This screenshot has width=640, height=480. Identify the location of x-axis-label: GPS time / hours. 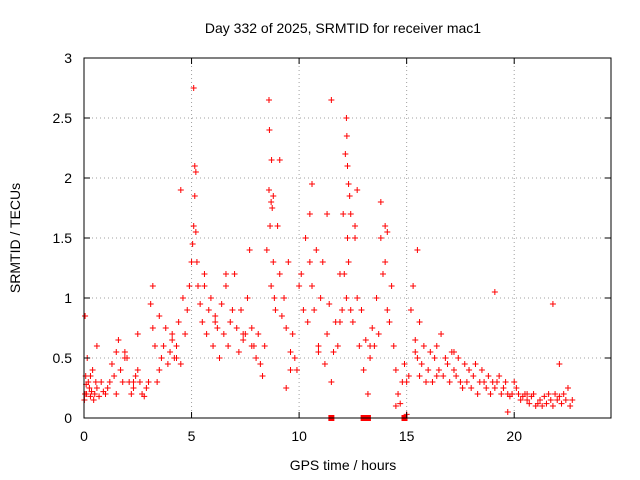
(343, 465).